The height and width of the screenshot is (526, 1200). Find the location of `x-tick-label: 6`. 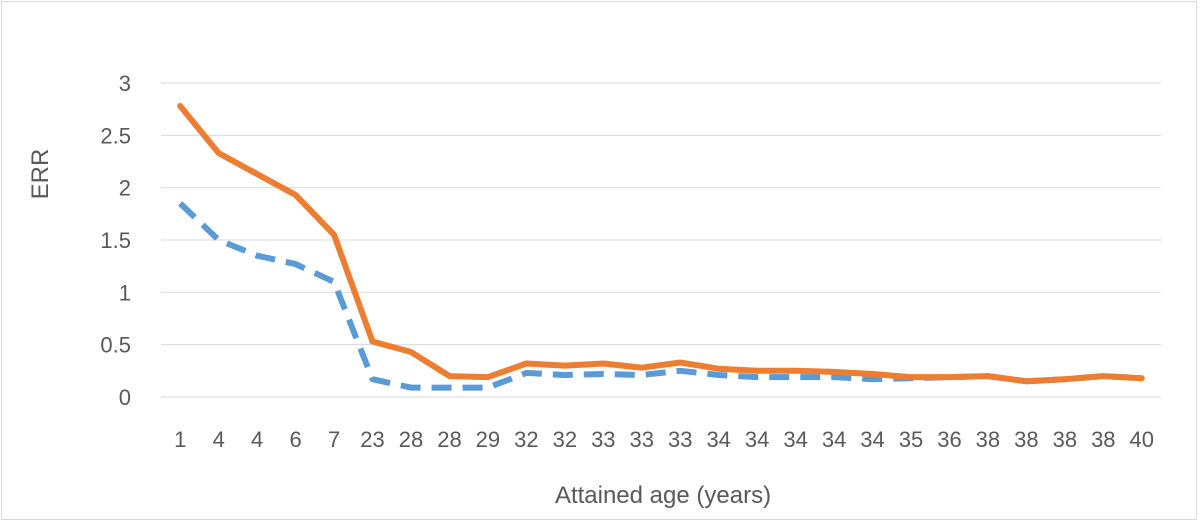

x-tick-label: 6 is located at coordinates (295, 439).